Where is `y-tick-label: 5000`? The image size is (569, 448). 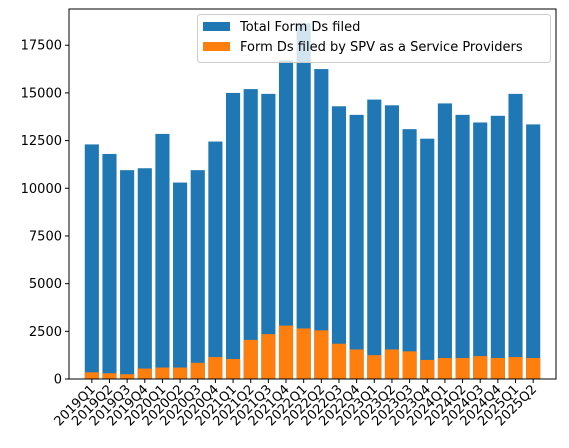
y-tick-label: 5000 is located at coordinates (45, 284).